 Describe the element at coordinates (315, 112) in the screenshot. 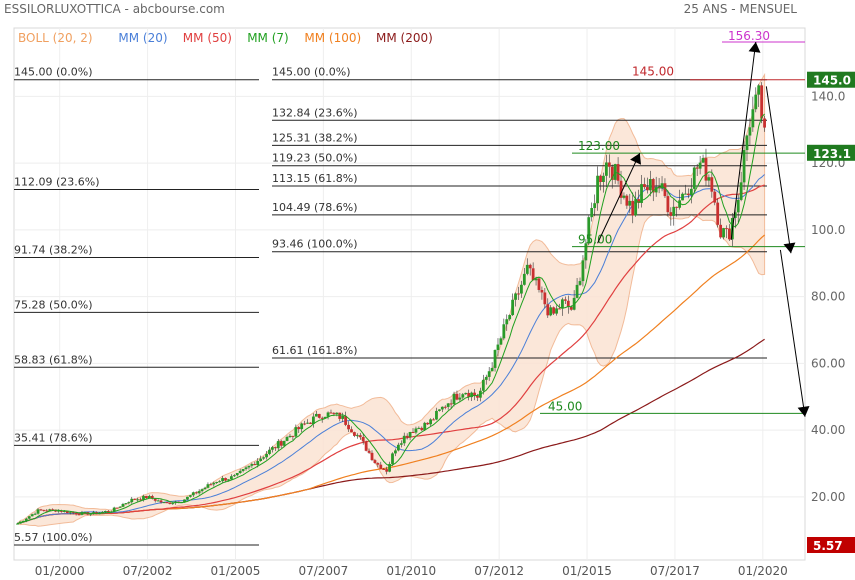

I see `fib-right-label: 132.84 (23.6%)` at that location.